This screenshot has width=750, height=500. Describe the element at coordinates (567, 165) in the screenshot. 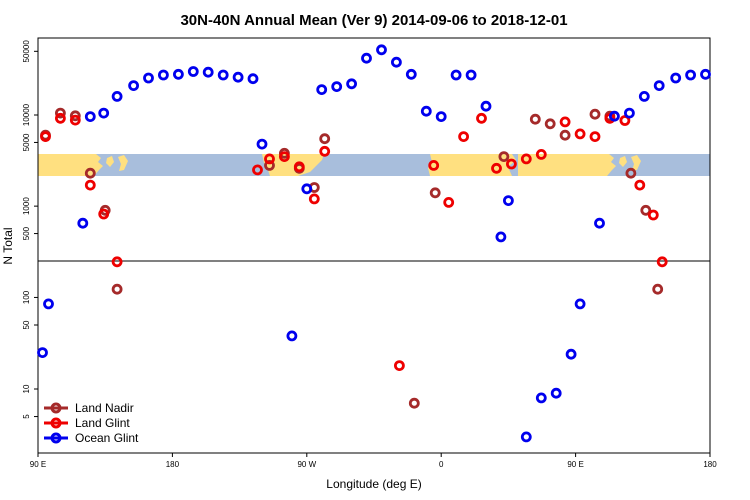

I see `land-china-repeat` at that location.